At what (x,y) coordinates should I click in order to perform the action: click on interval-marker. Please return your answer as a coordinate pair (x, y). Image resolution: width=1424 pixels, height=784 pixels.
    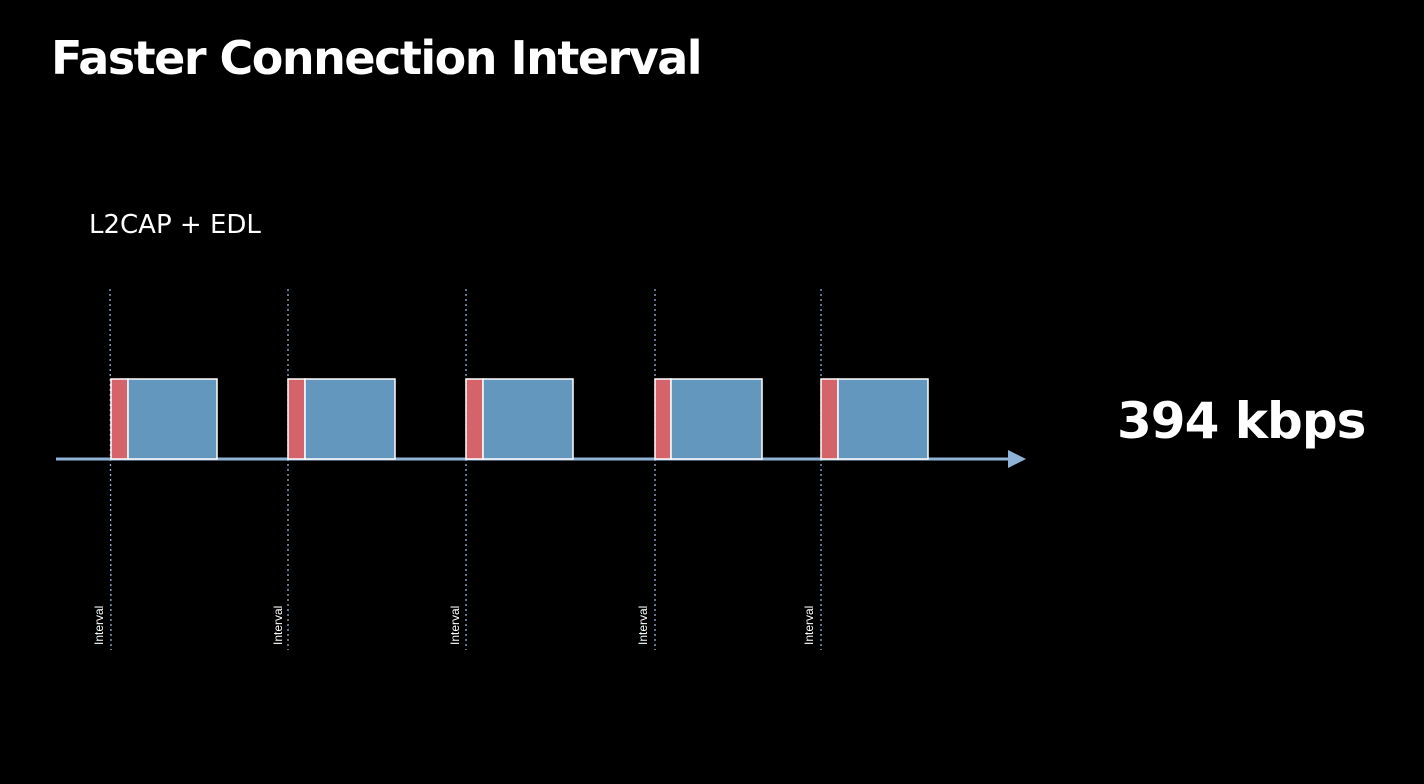
    Looking at the image, I should click on (110, 469).